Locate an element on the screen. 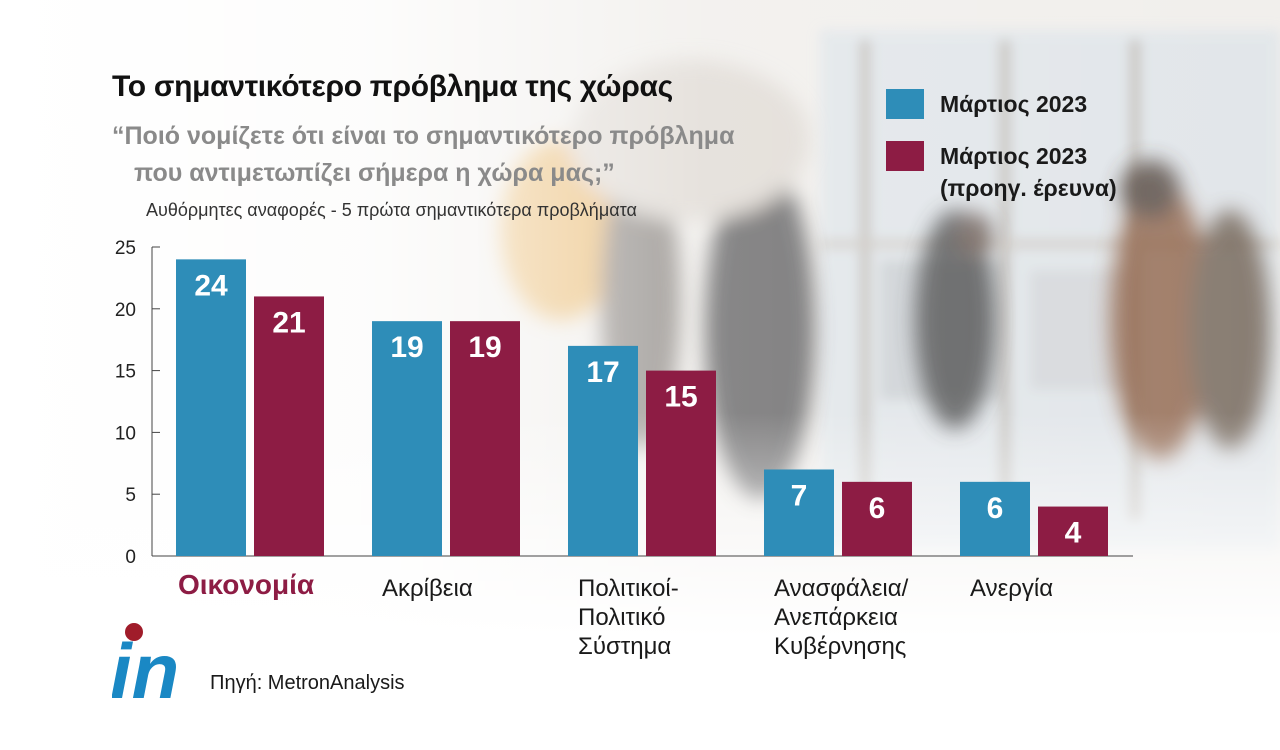 The width and height of the screenshot is (1280, 750). y-tick-label: 15 is located at coordinates (125, 372).